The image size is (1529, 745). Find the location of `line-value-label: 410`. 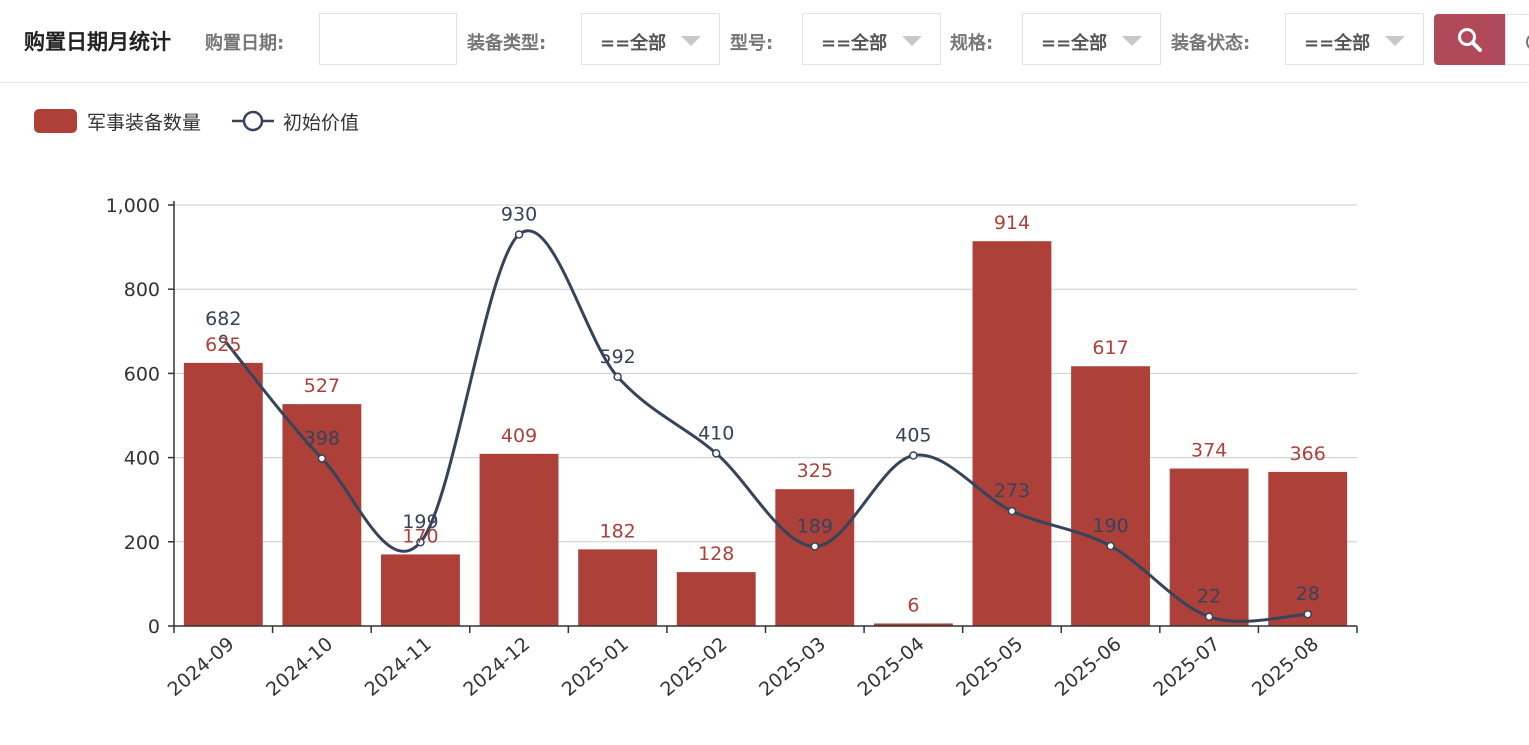

line-value-label: 410 is located at coordinates (716, 433).